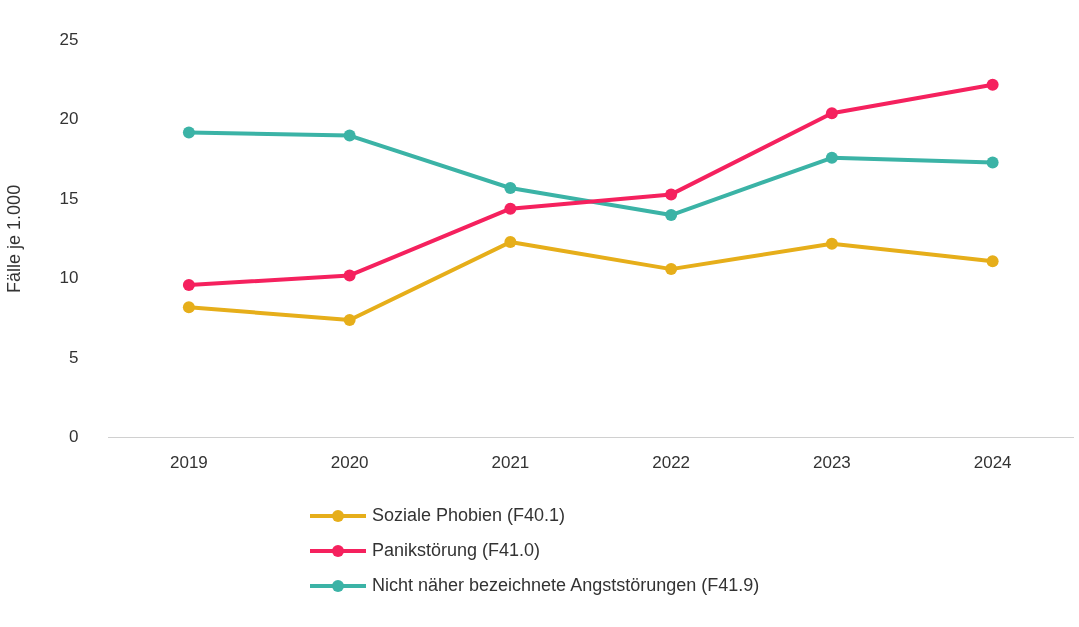  What do you see at coordinates (69, 198) in the screenshot?
I see `y-tick-label: 15` at bounding box center [69, 198].